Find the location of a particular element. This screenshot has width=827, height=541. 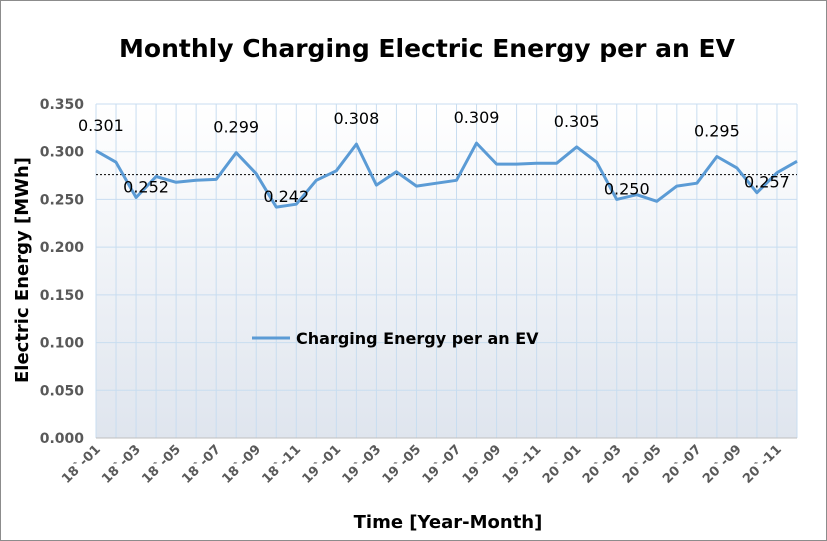

x-tick-label: 19`-07 is located at coordinates (442, 464).